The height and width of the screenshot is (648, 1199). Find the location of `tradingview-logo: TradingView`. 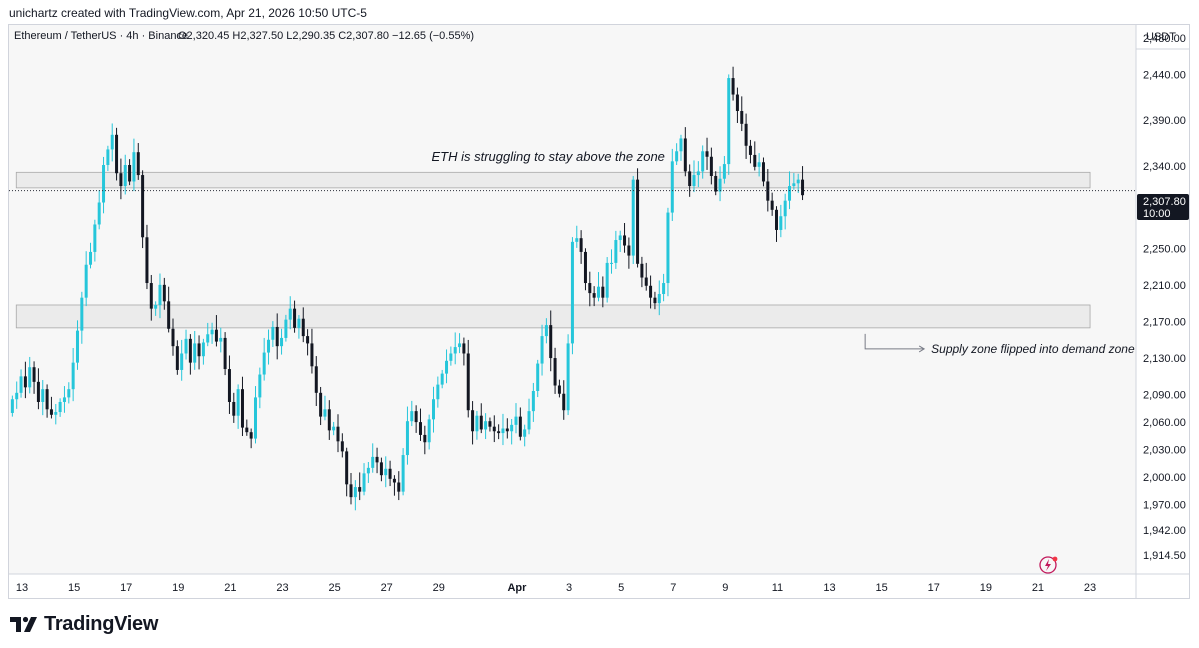

tradingview-logo: TradingView is located at coordinates (84, 624).